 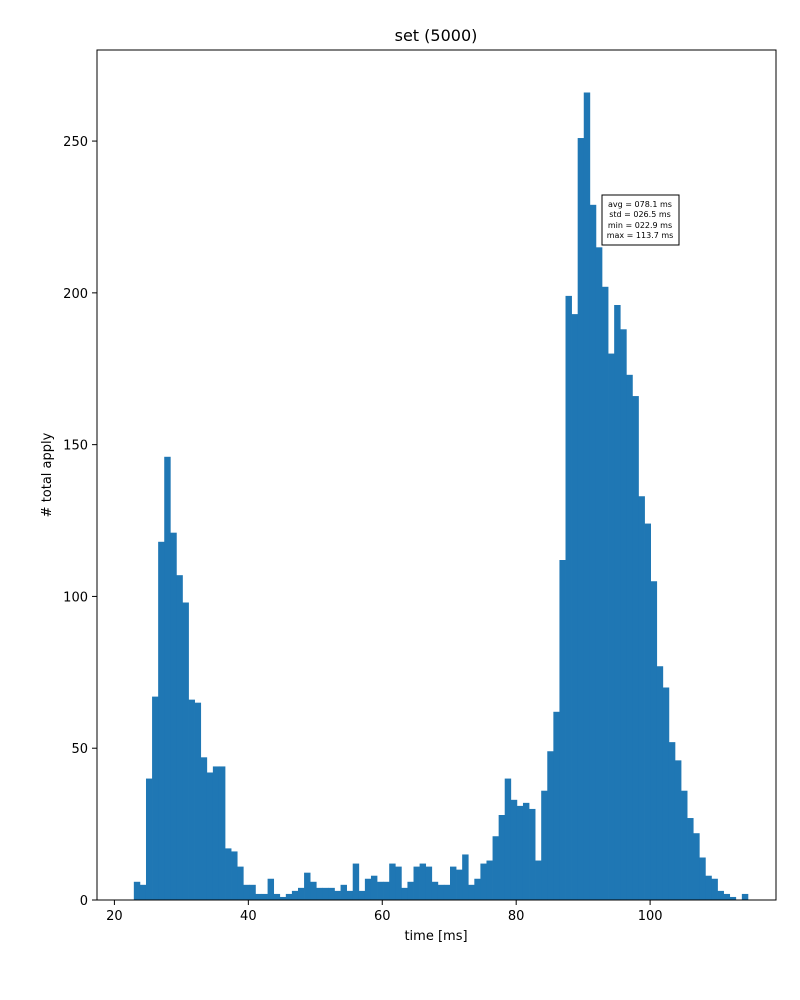 What do you see at coordinates (75, 446) in the screenshot?
I see `y-tick-label: 150` at bounding box center [75, 446].